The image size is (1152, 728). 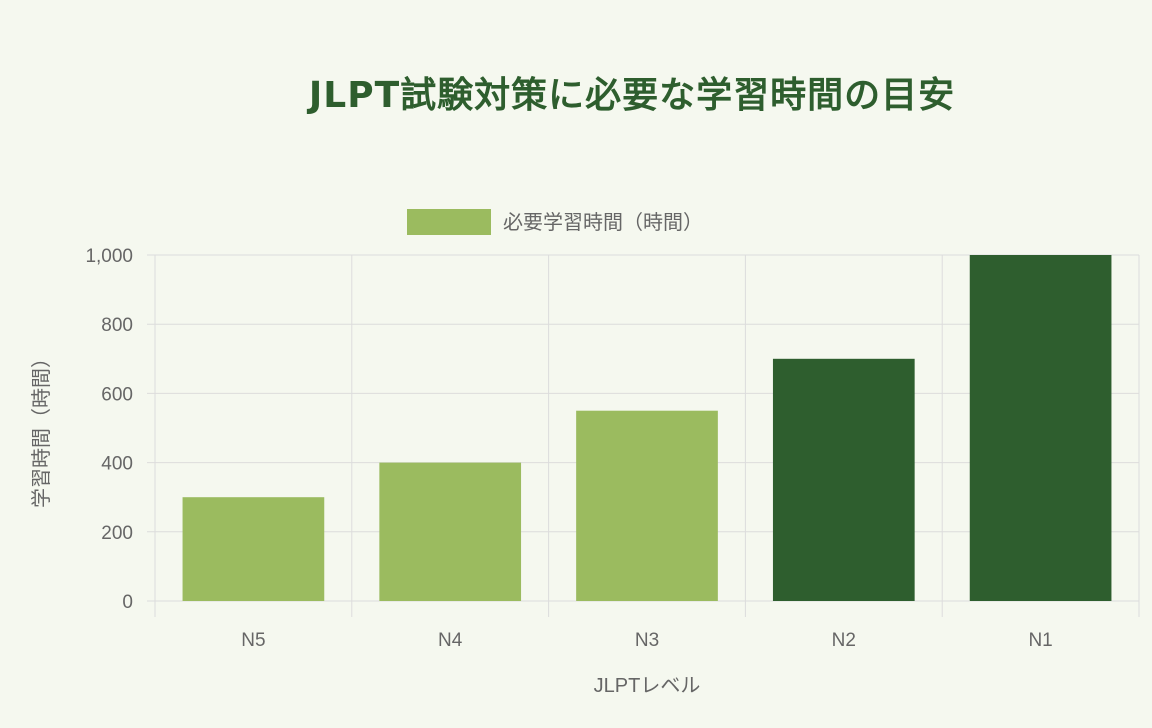 What do you see at coordinates (603, 222) in the screenshot?
I see `legend-label: 必要学習時間（時間）` at bounding box center [603, 222].